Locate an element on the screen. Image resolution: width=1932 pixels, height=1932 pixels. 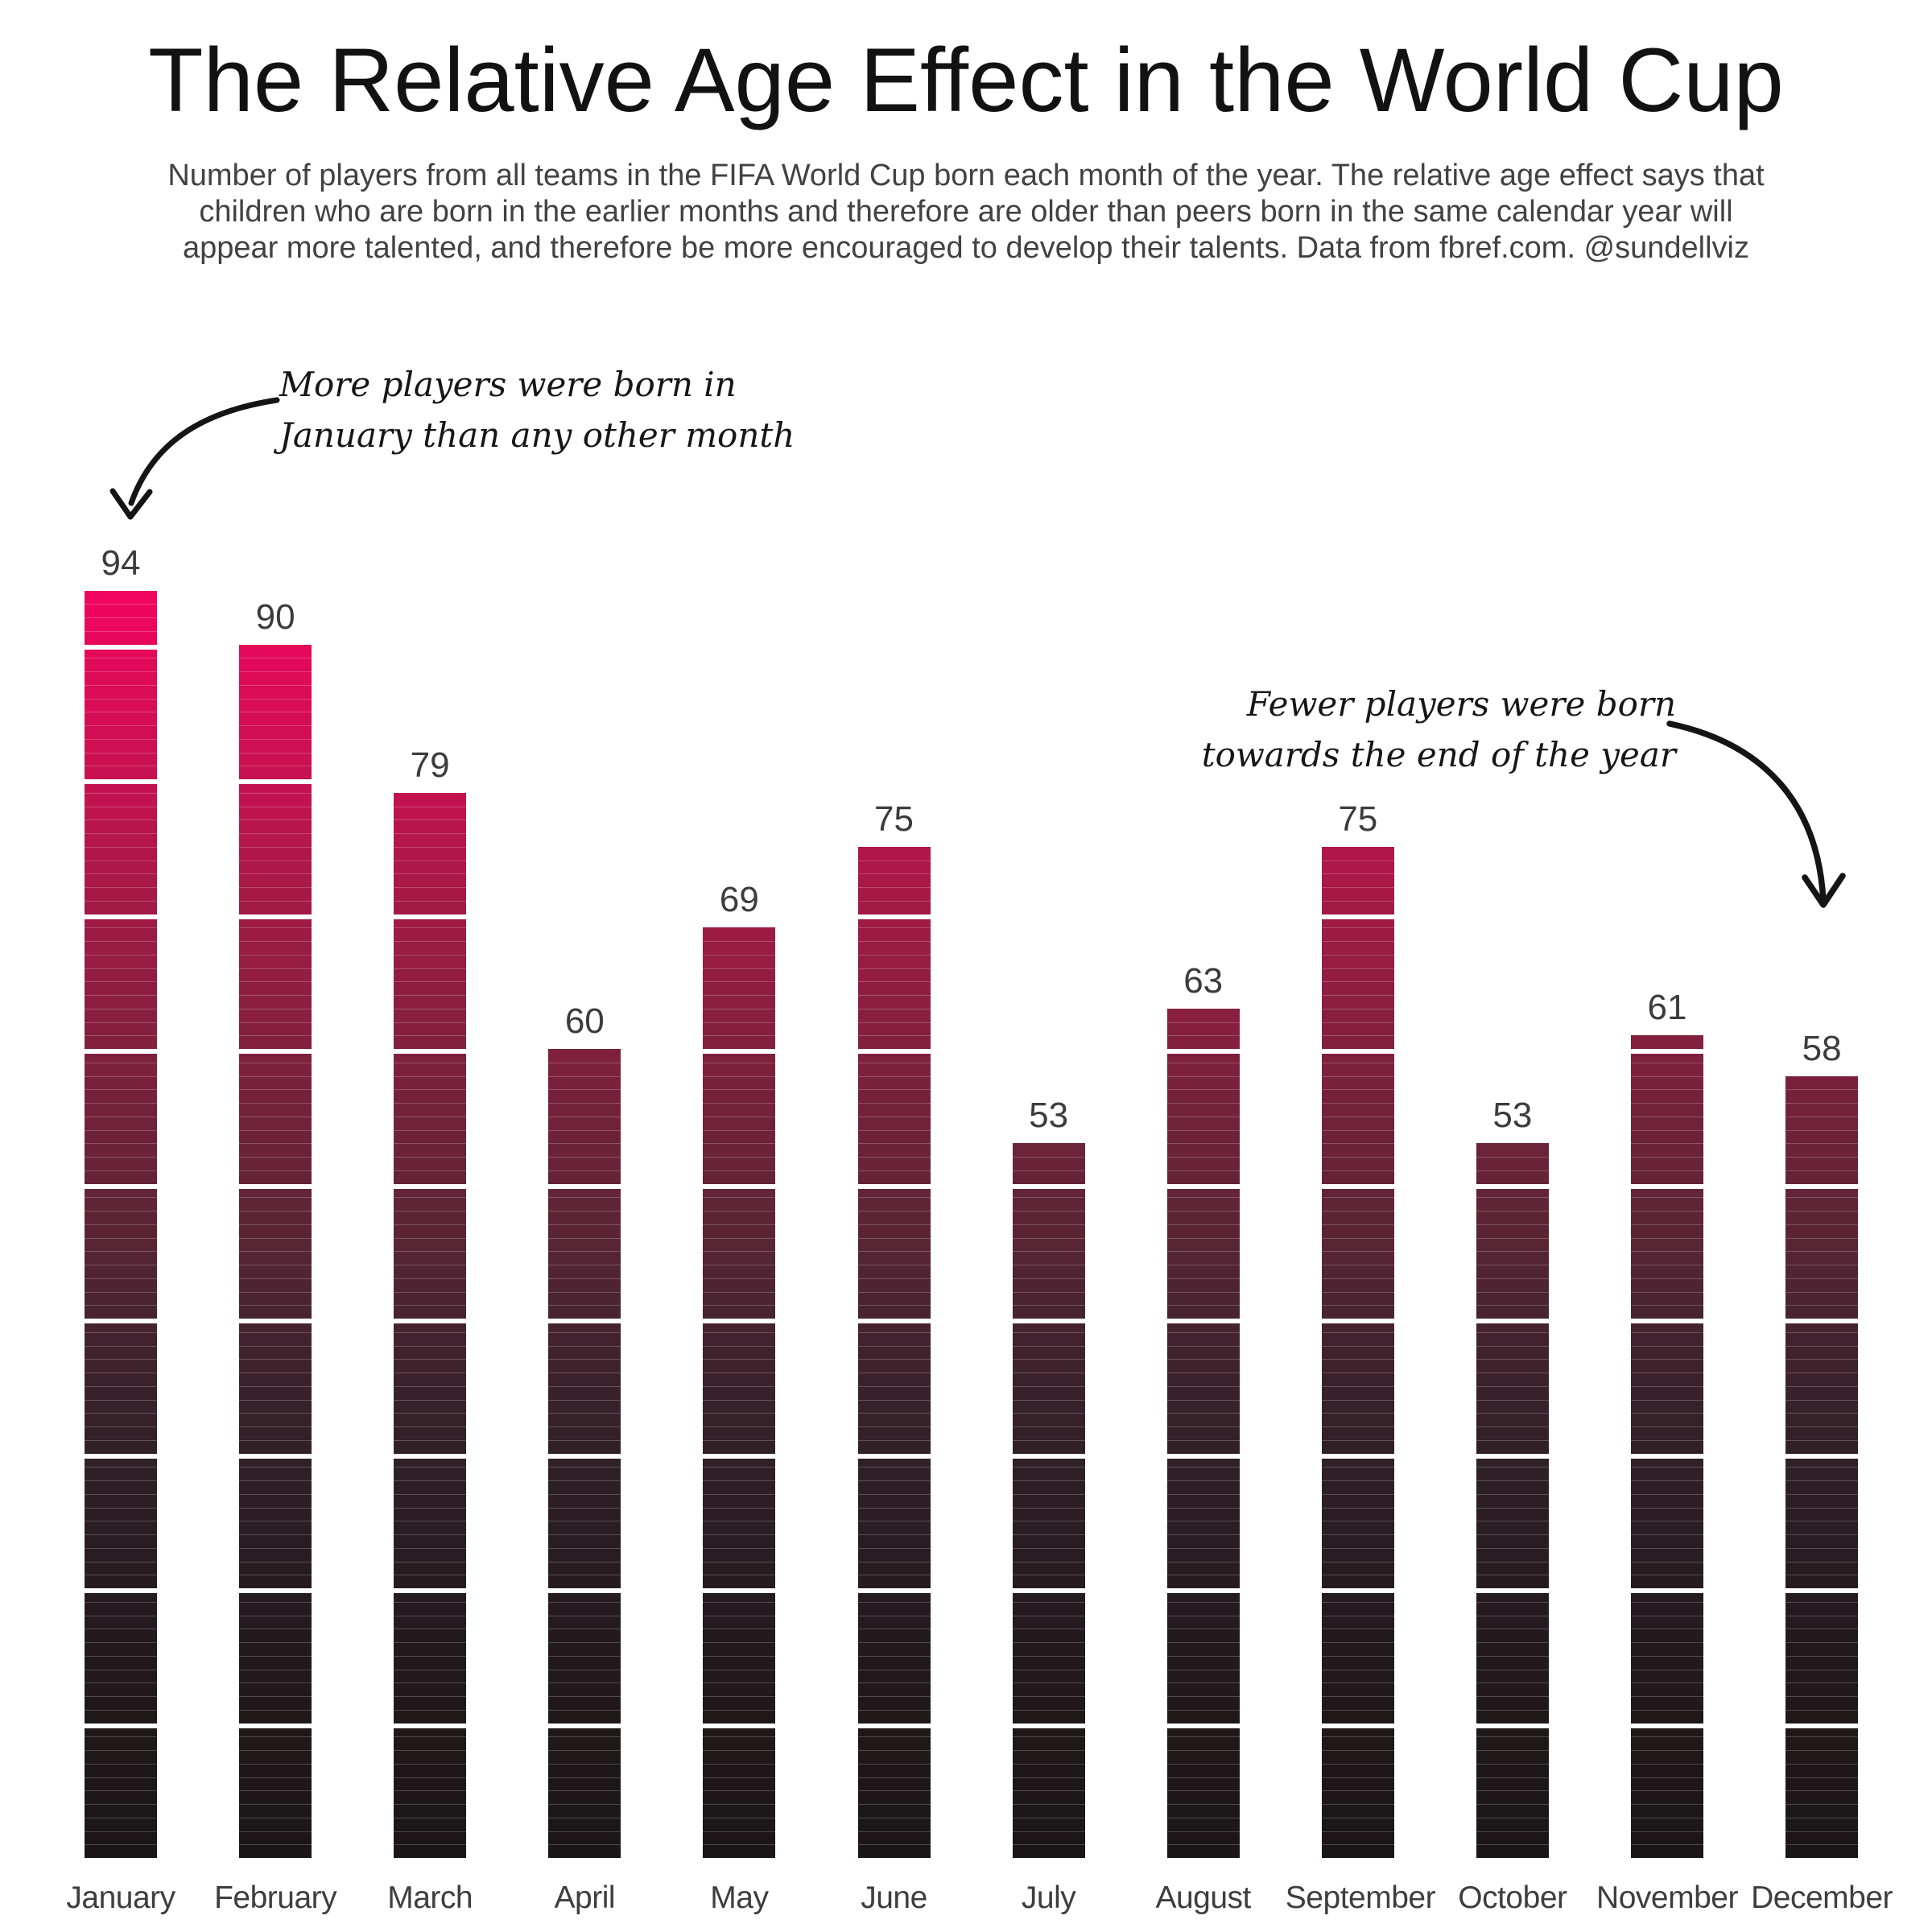
bar-value-label: 60 is located at coordinates (584, 1021).